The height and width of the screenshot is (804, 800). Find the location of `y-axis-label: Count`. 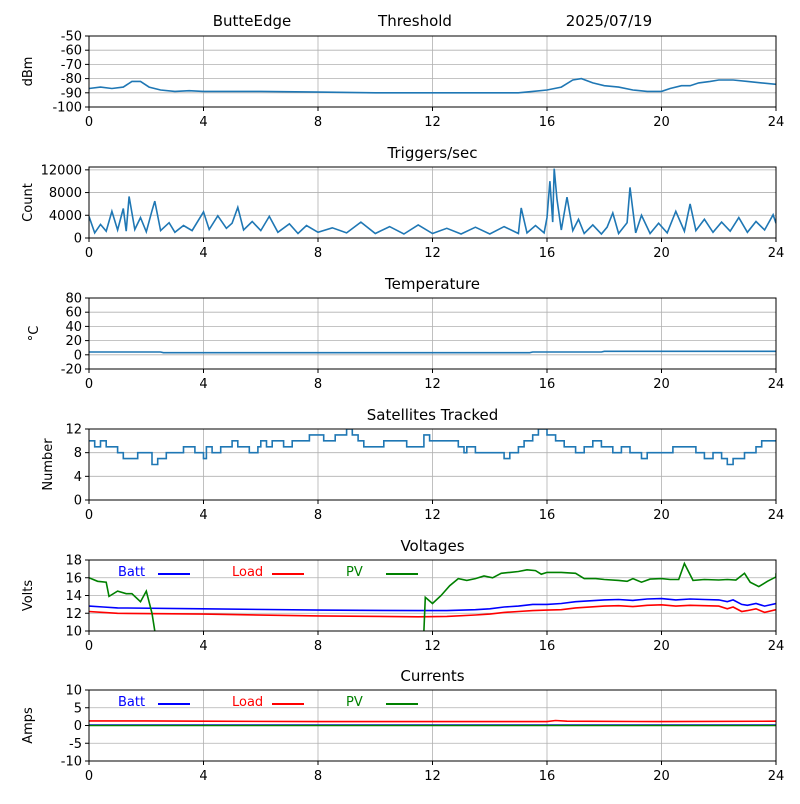

y-axis-label: Count is located at coordinates (28, 202).